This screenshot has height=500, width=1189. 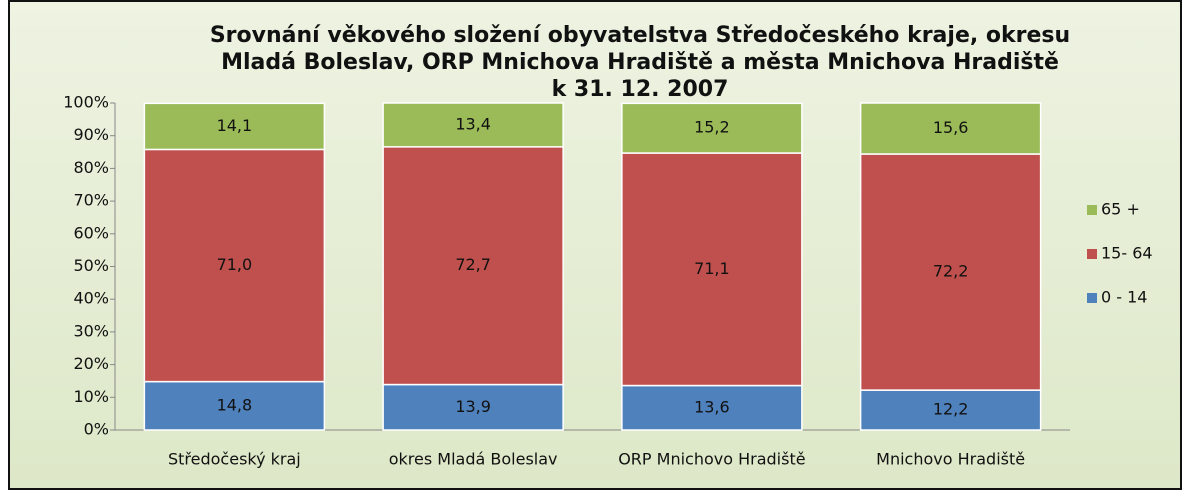 What do you see at coordinates (91, 200) in the screenshot?
I see `y-tick-label: 70%` at bounding box center [91, 200].